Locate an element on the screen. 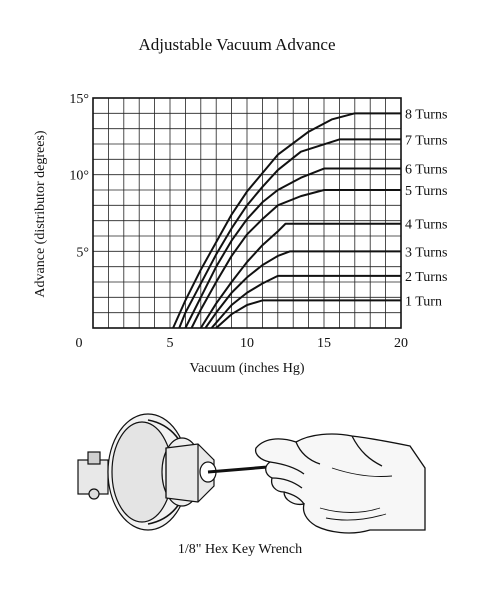  vacuum-canister-icon is located at coordinates (147, 472).